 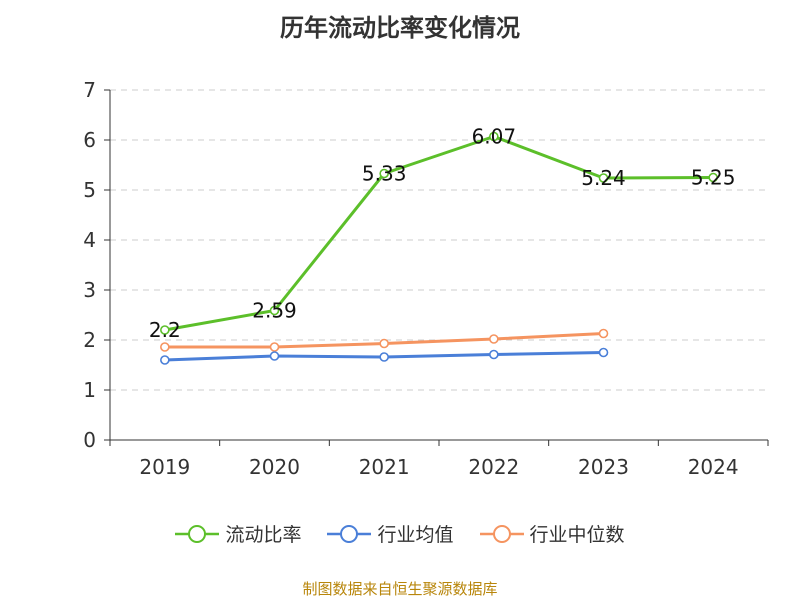 I want to click on legend-item: 流动比率, so click(x=238, y=533).